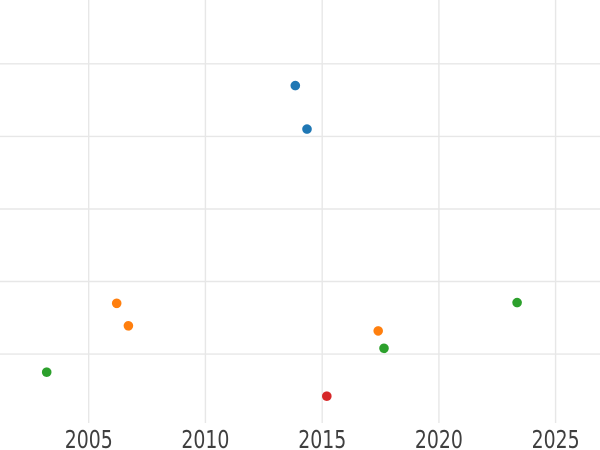 Image resolution: width=600 pixels, height=450 pixels. Describe the element at coordinates (322, 437) in the screenshot. I see `x-tick-label: 2015` at that location.